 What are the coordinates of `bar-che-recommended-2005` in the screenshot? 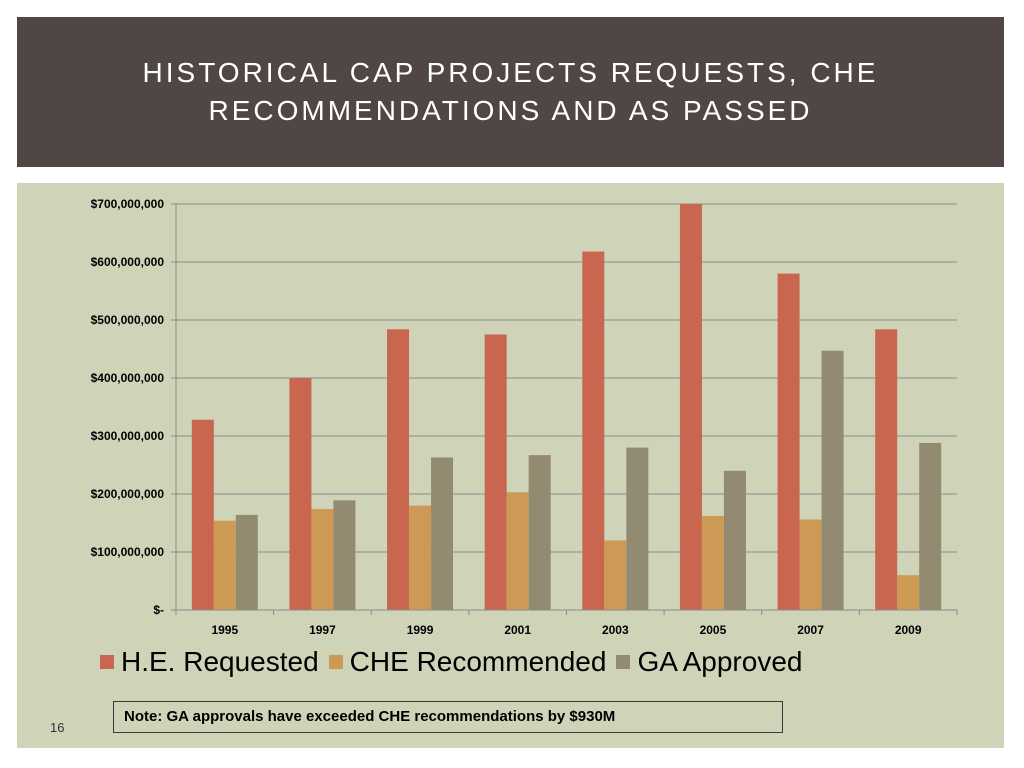 It's located at (712, 563).